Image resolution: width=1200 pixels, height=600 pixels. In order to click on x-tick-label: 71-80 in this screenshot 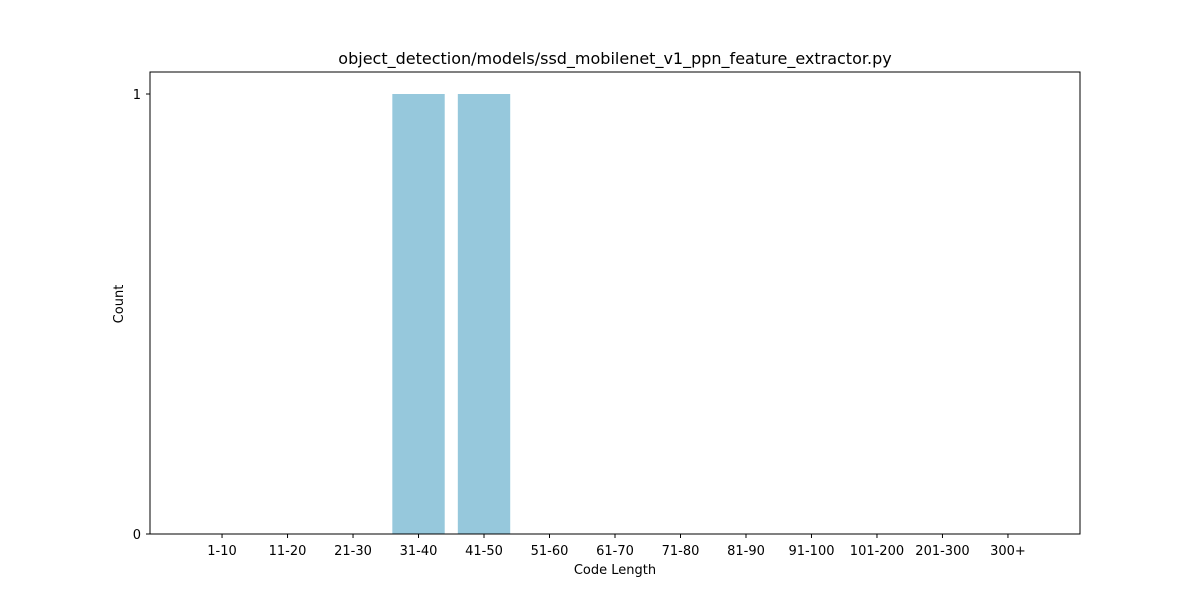, I will do `click(681, 551)`.